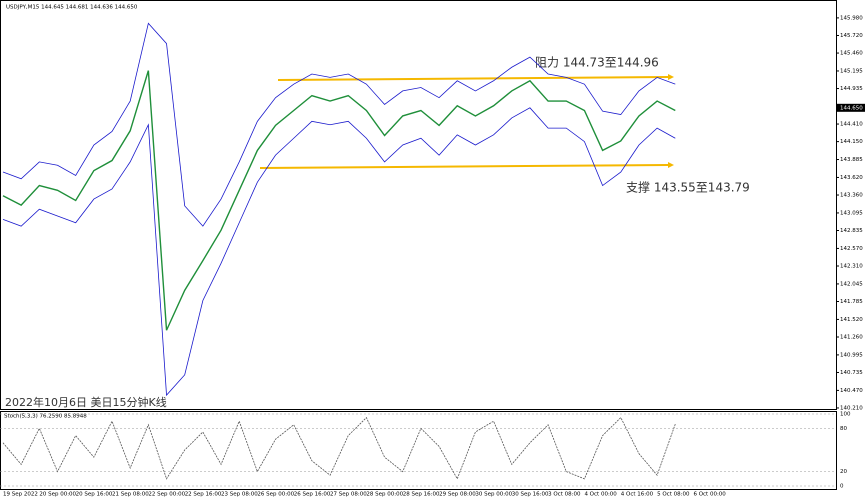 The height and width of the screenshot is (501, 865). I want to click on y-tick-label: 144.410, so click(851, 125).